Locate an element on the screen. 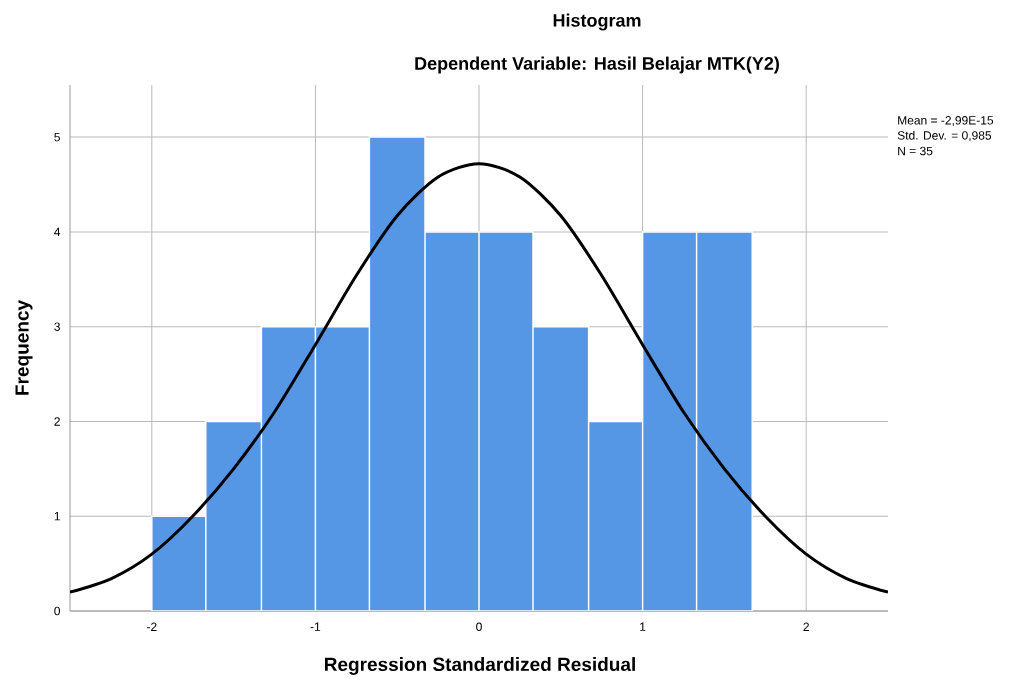 This screenshot has width=1022, height=681. y-tick-label: 0 is located at coordinates (57, 611).